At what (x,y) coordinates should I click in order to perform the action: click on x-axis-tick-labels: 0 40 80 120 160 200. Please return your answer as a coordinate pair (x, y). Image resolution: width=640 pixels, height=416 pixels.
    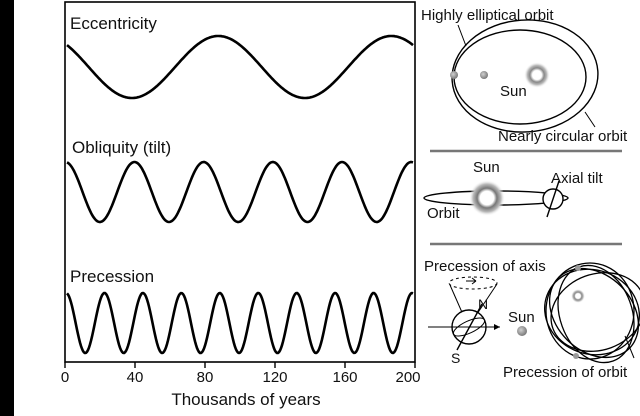
    Looking at the image, I should click on (241, 377).